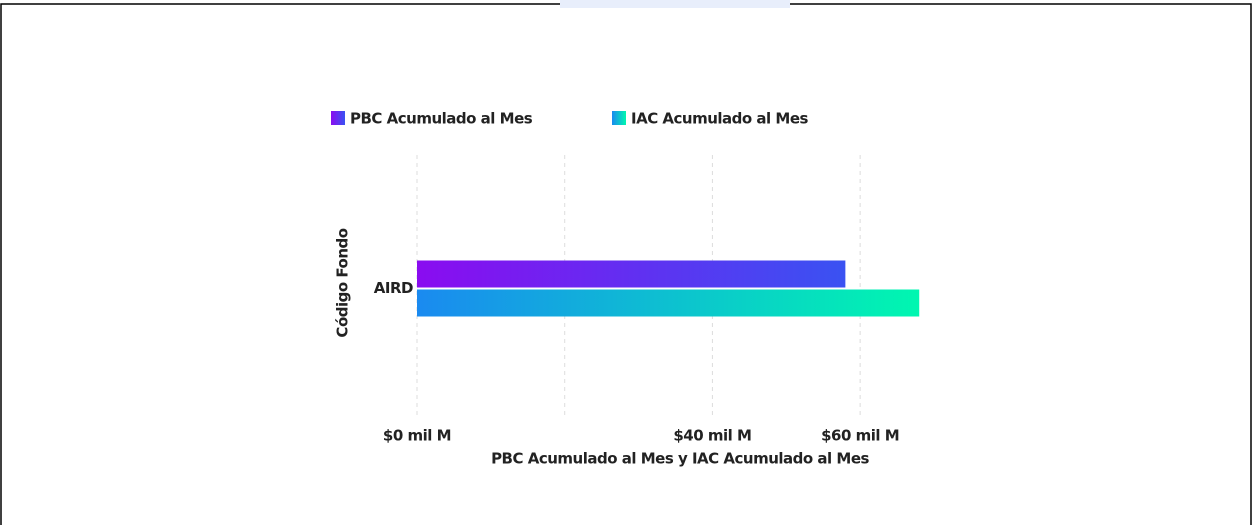 Image resolution: width=1253 pixels, height=525 pixels. Describe the element at coordinates (720, 119) in the screenshot. I see `legend-label: IAC Acumulado al Mes` at that location.